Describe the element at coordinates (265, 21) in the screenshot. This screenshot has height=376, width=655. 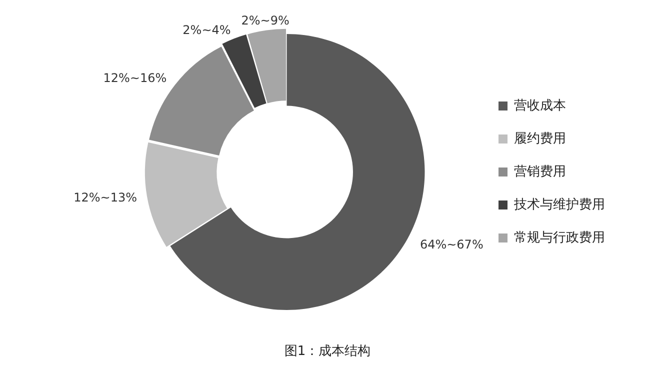
I see `text: 2%~9%` at that location.